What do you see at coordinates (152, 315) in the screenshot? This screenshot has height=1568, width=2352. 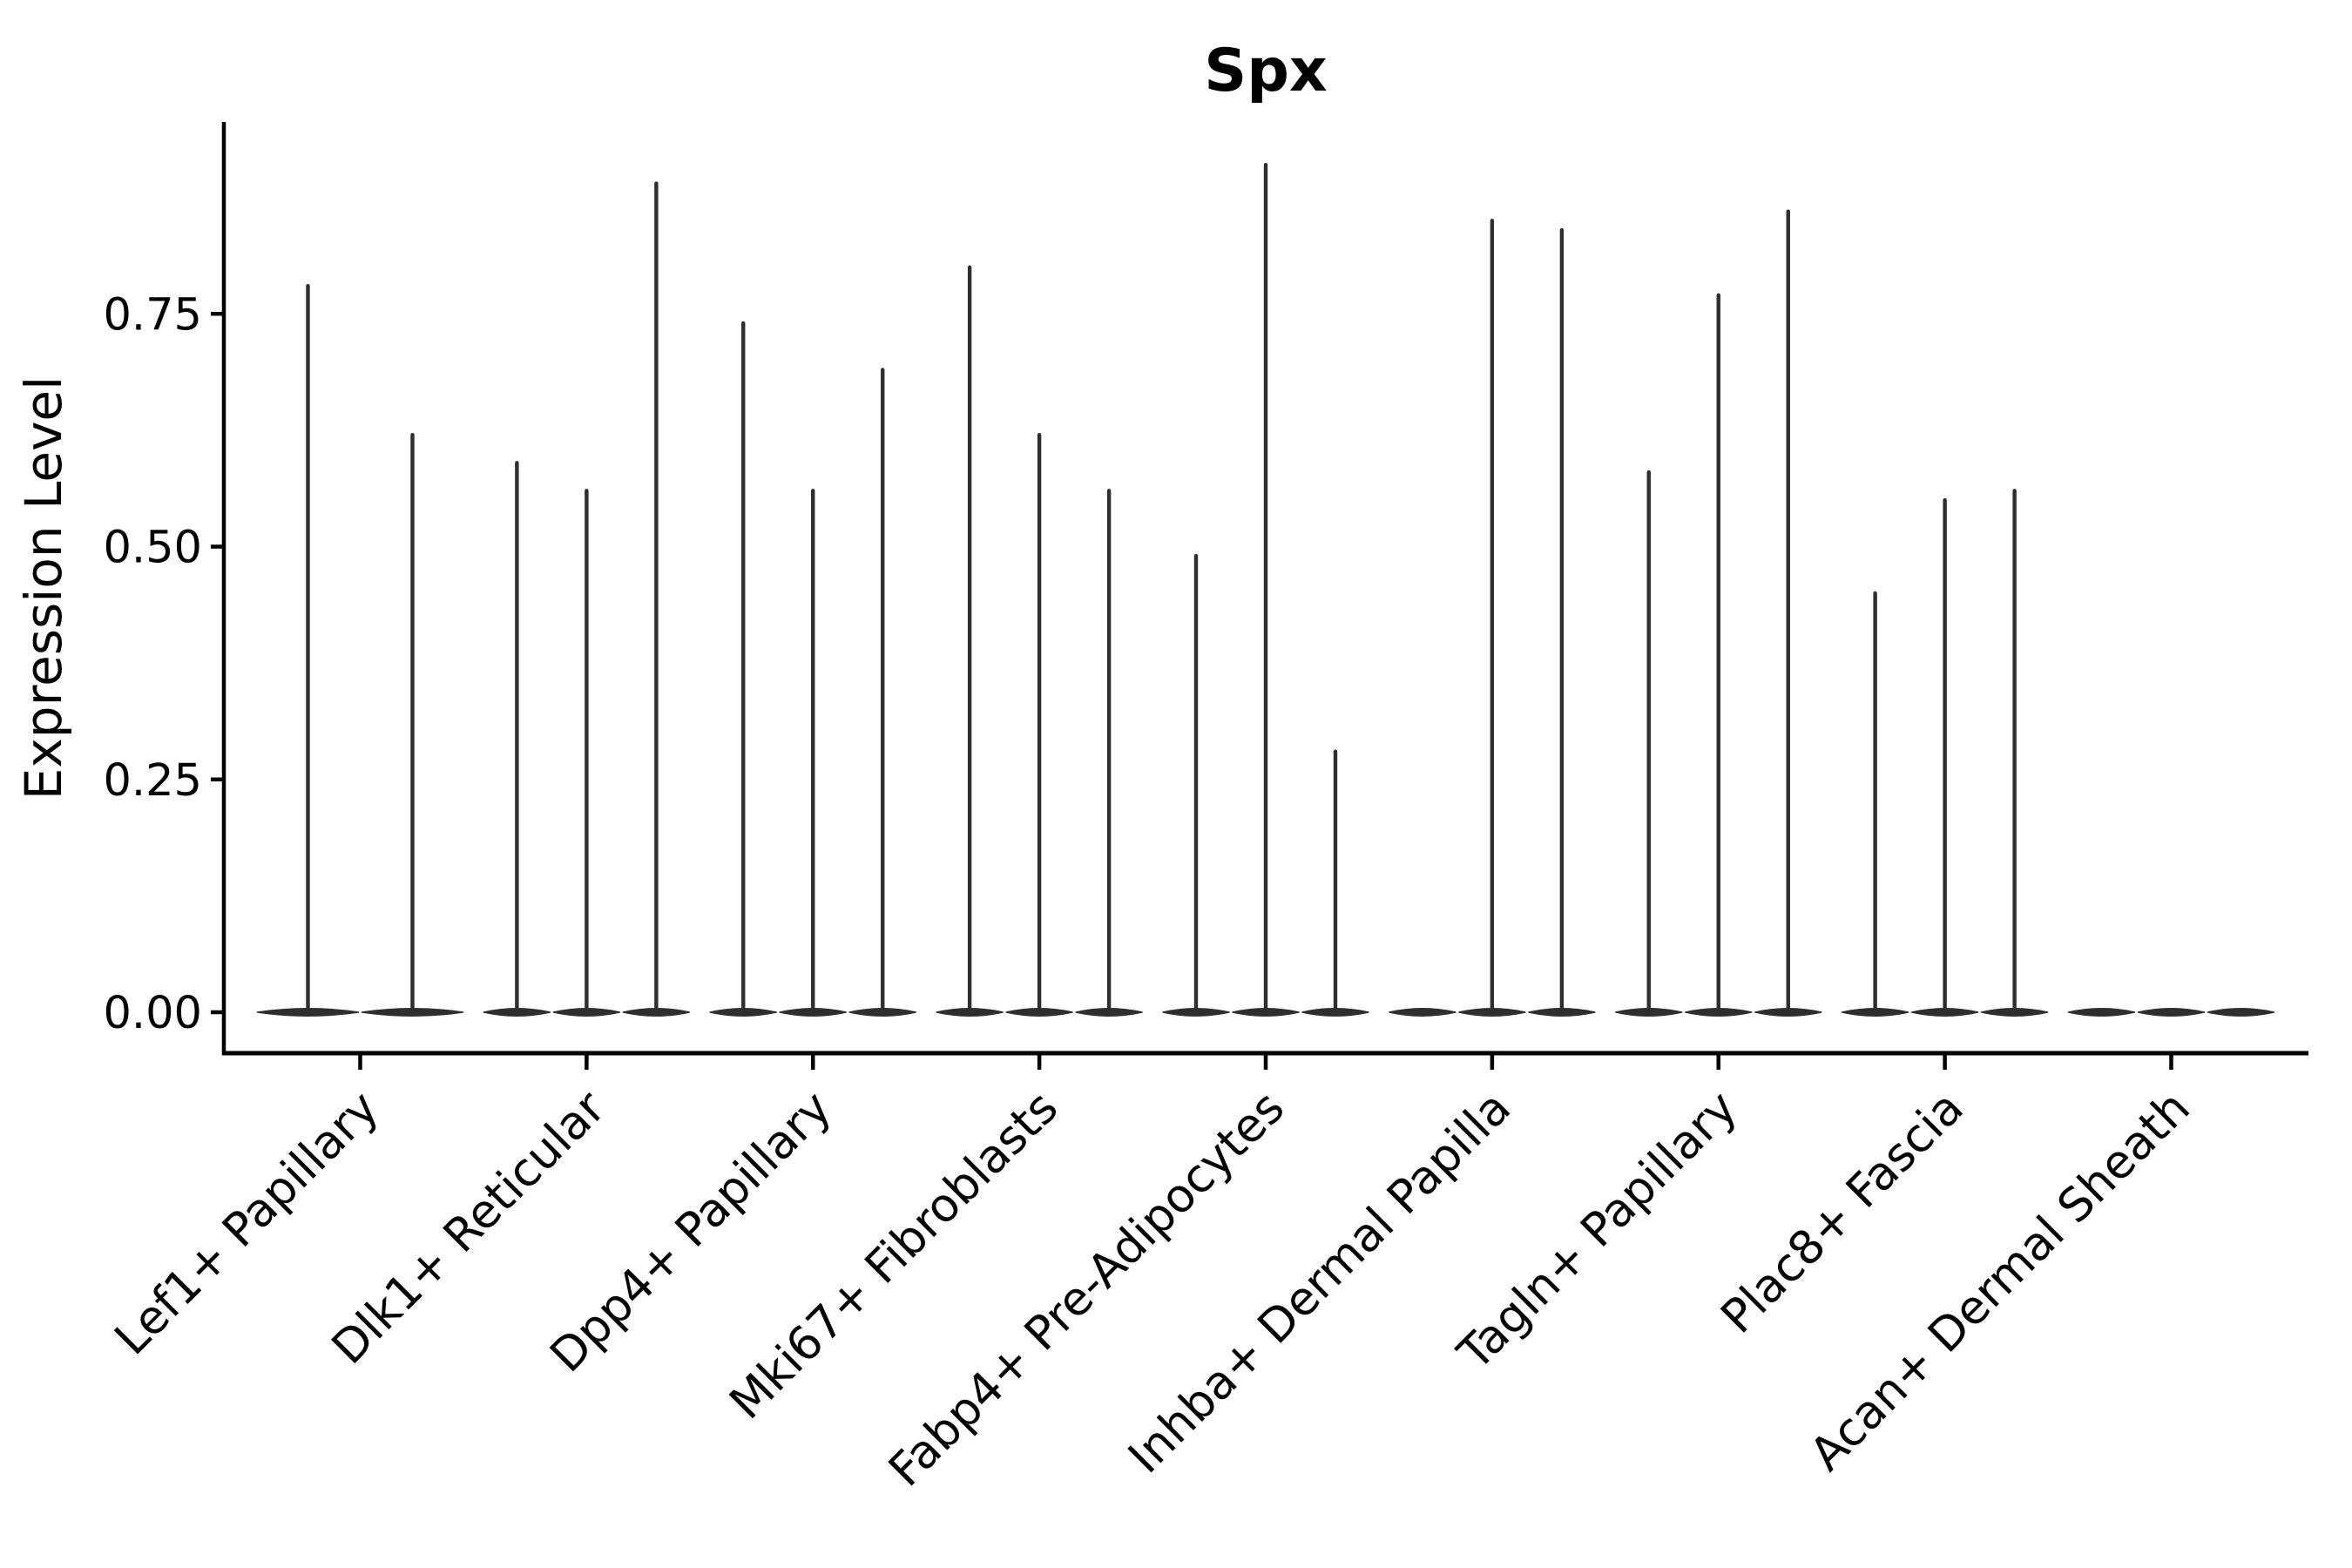 I see `y-tick-label: 0.75` at bounding box center [152, 315].